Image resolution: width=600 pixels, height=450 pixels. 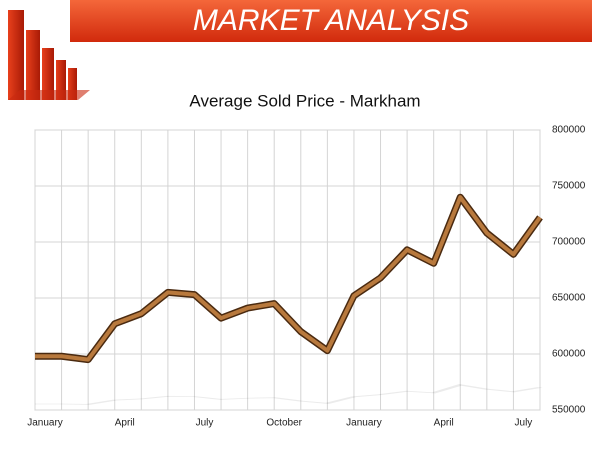 What do you see at coordinates (304, 100) in the screenshot?
I see `chart-title: Average Sold Price - Markham` at bounding box center [304, 100].